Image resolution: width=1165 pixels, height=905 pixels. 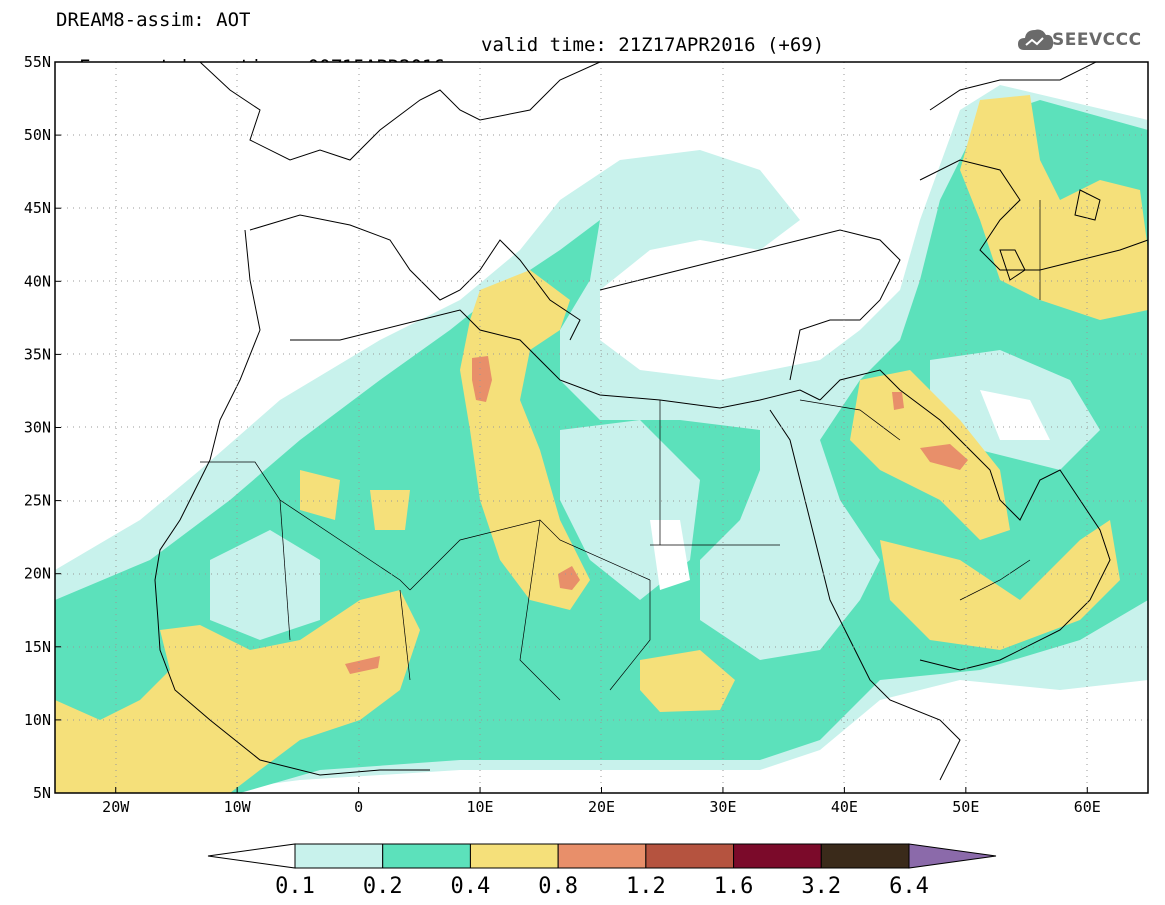 What do you see at coordinates (238, 807) in the screenshot?
I see `lon-tick-label: 10W` at bounding box center [238, 807].